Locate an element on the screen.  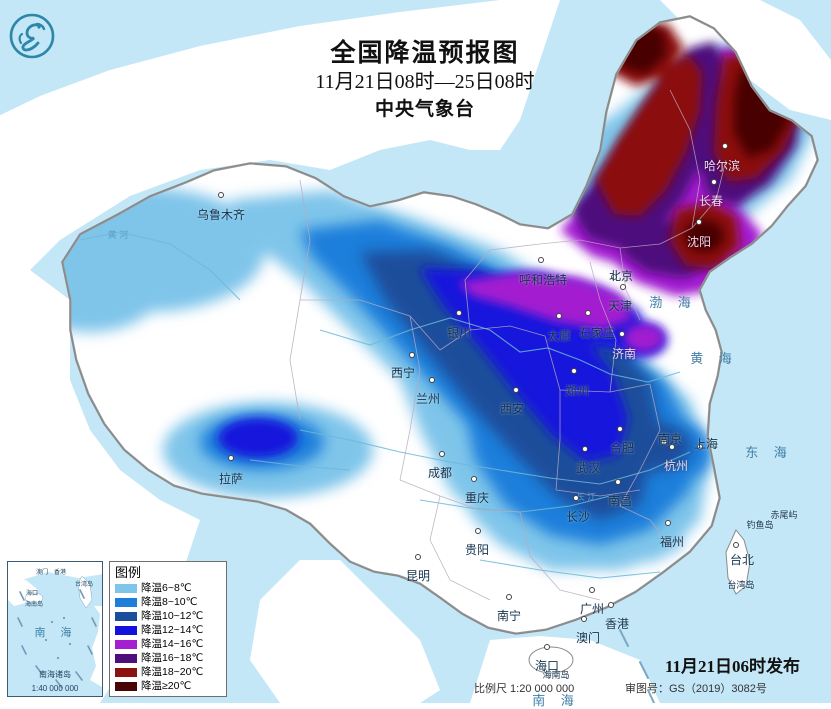
legend-label: 降温6~8℃ is located at coordinates (166, 587).